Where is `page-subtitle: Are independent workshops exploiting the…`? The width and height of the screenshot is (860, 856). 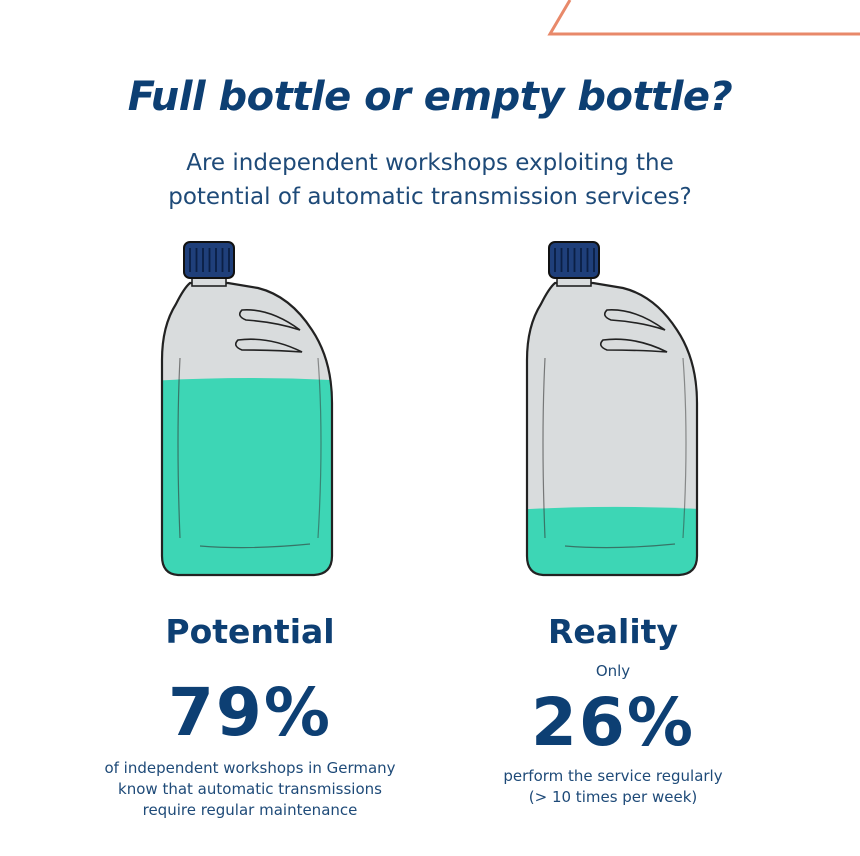 page-subtitle: Are independent workshops exploiting the… is located at coordinates (430, 180).